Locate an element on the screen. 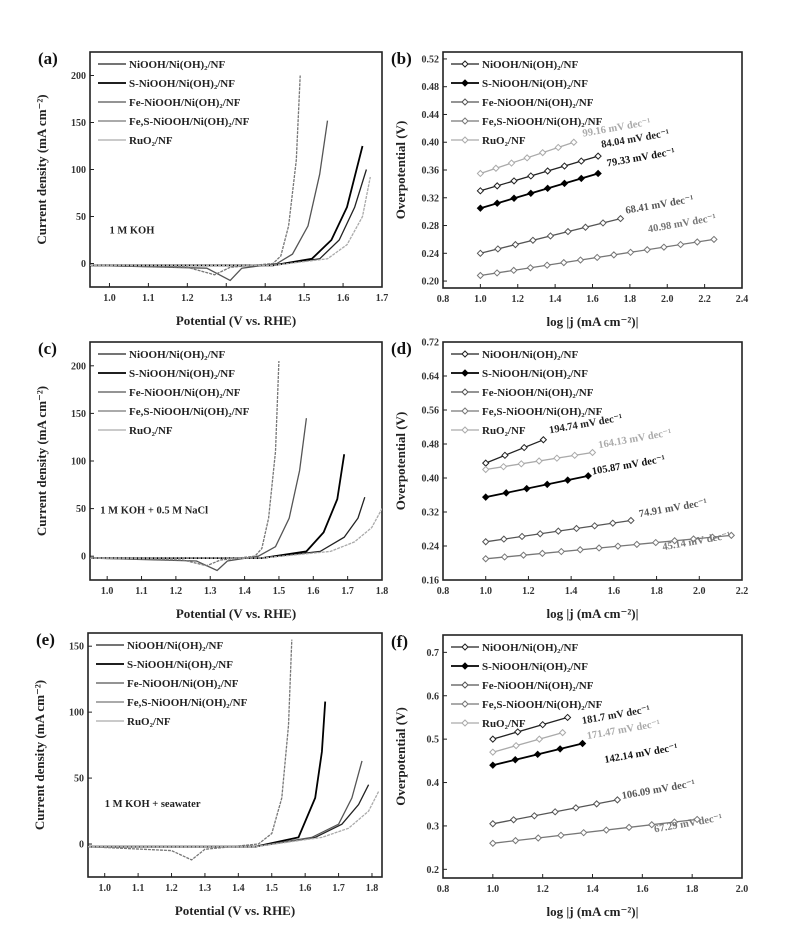 This screenshot has width=789, height=943. x-axis-label: log |j (mA cm⁻²)| is located at coordinates (593, 321).